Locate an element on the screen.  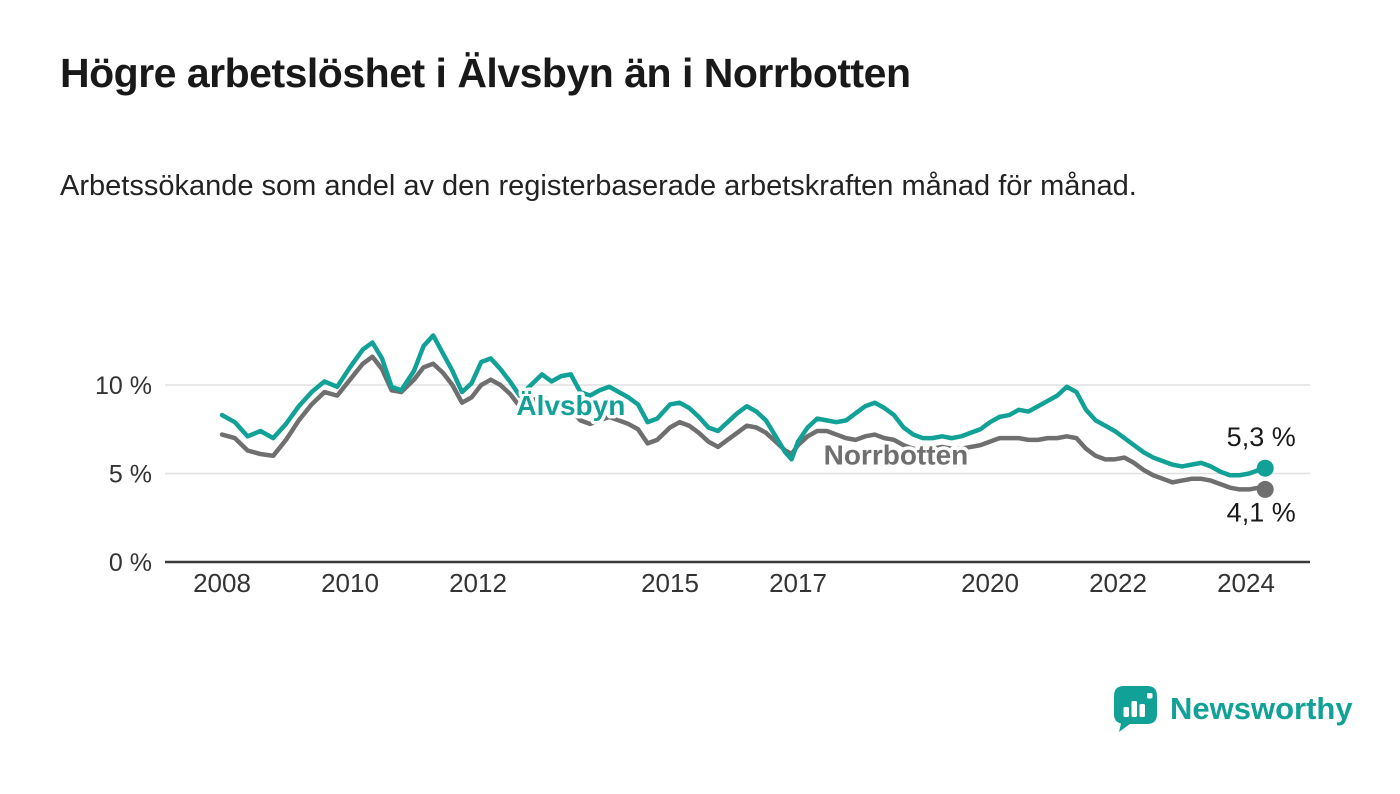
x-tick-label: 2010 is located at coordinates (350, 583).